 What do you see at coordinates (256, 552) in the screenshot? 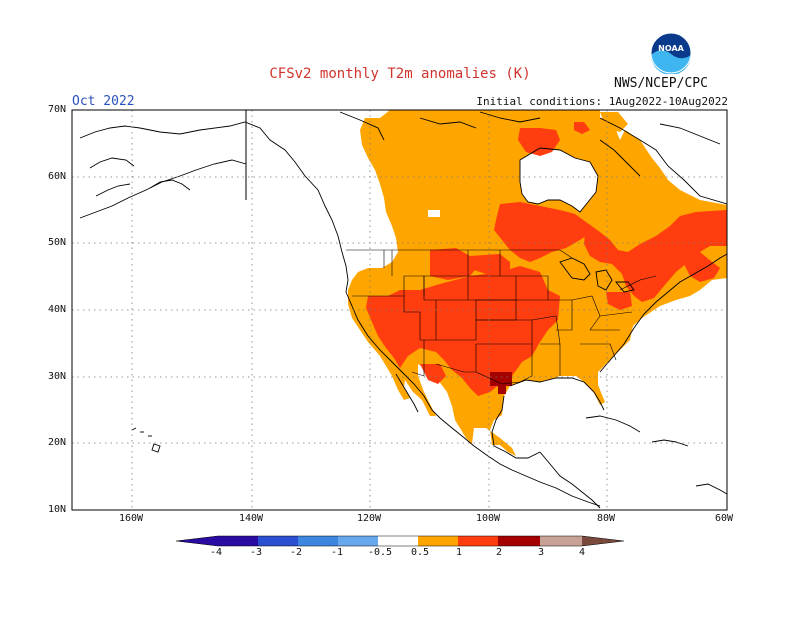
I see `colorbar-label: -3` at bounding box center [256, 552].